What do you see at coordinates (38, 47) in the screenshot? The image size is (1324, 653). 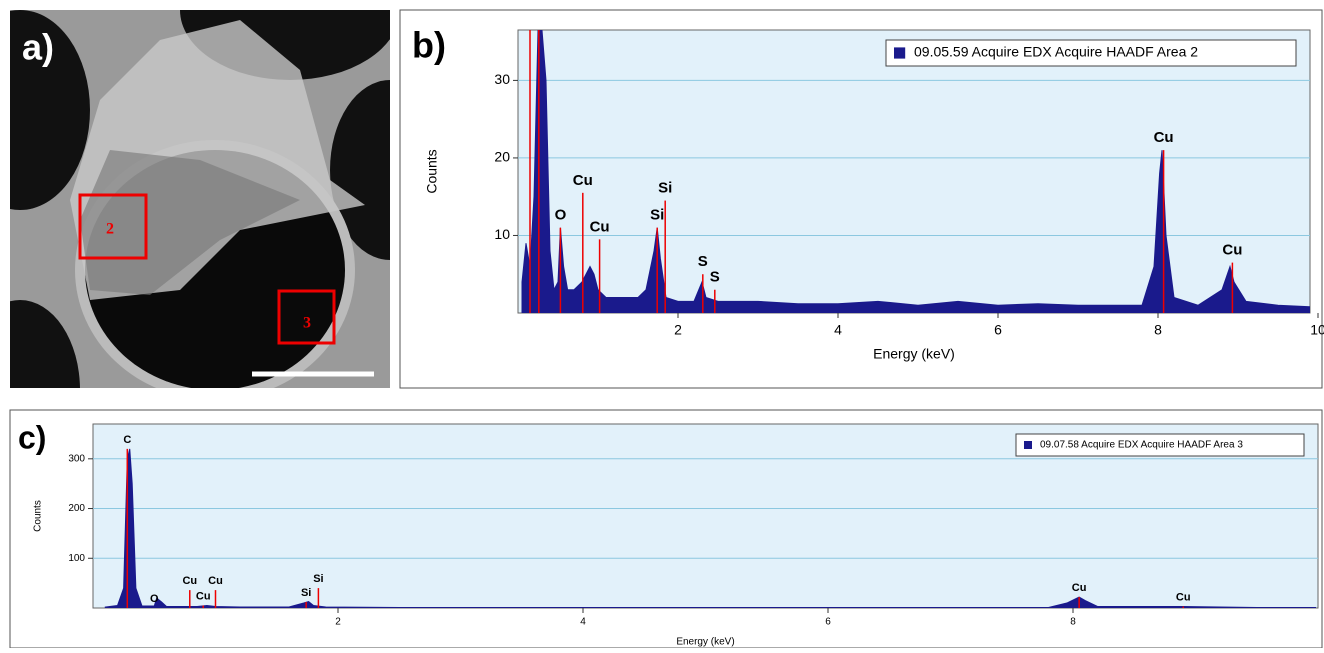 I see `panel-label: a)` at bounding box center [38, 47].